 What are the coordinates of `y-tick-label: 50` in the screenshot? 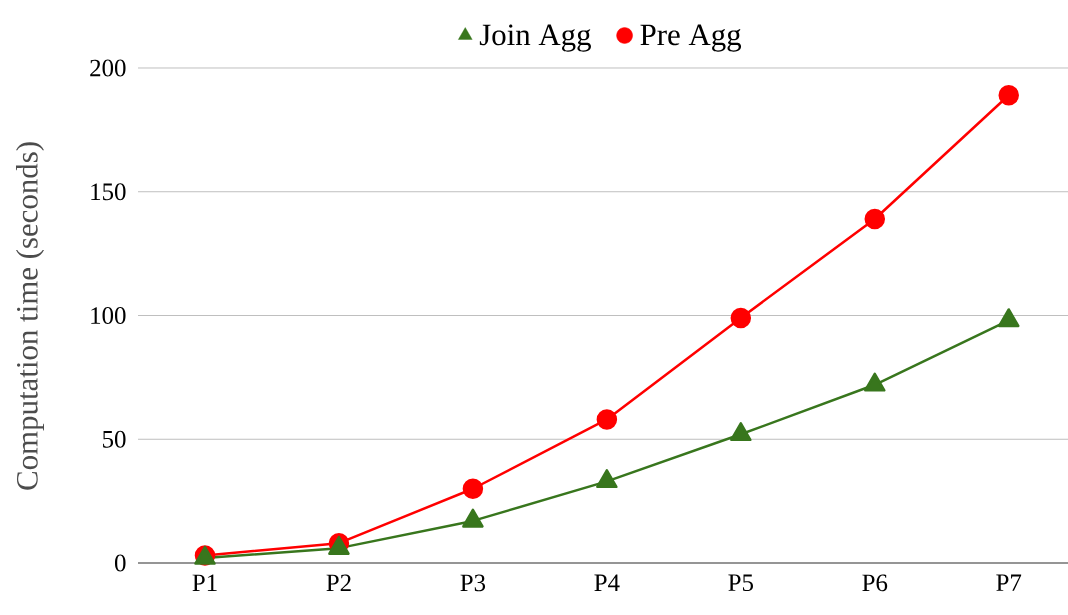 It's located at (114, 439).